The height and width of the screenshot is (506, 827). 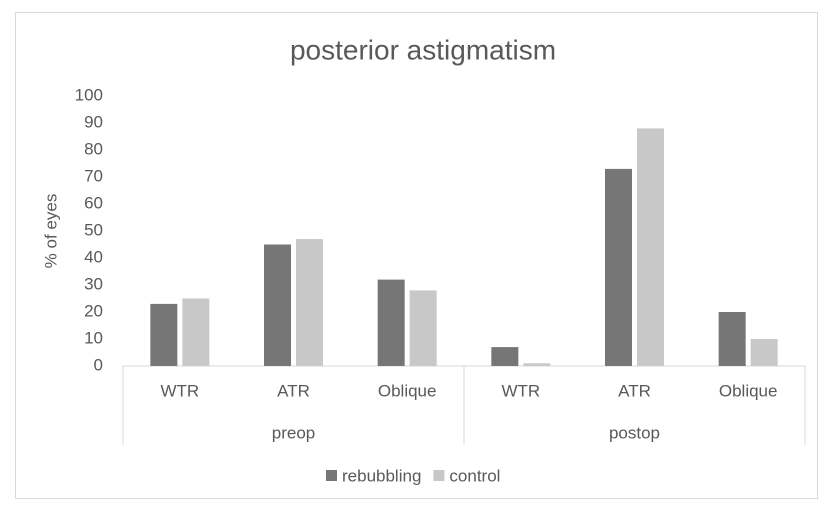 I want to click on y-tick-label: 50, so click(x=93, y=229).